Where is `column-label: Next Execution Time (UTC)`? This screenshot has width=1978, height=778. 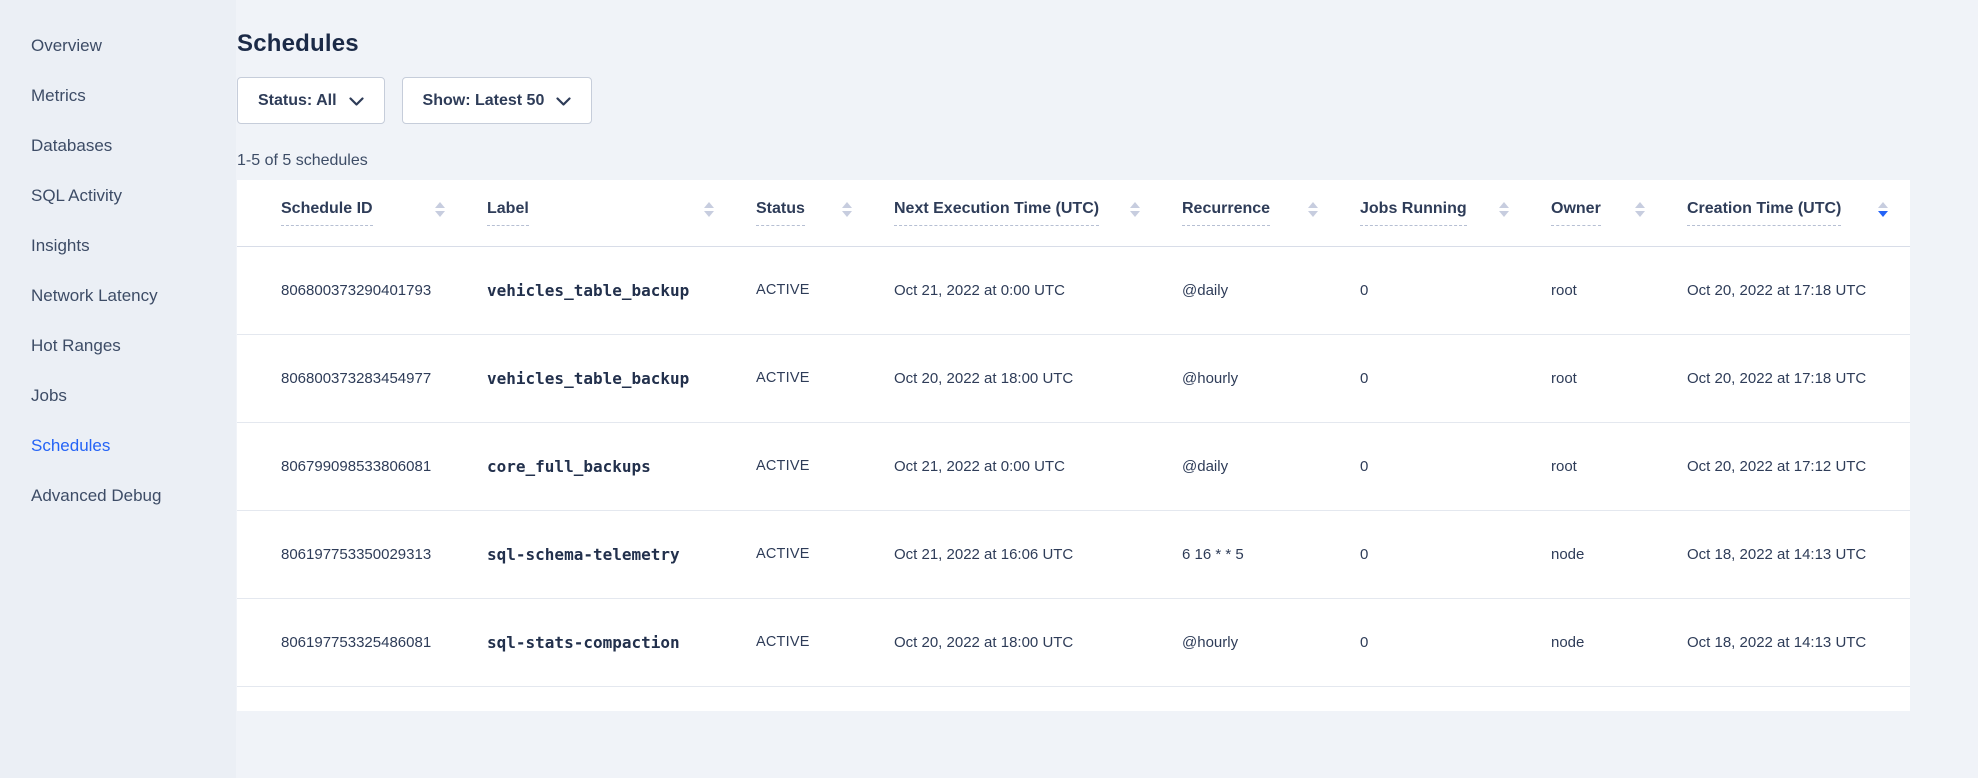 column-label: Next Execution Time (UTC) is located at coordinates (997, 213).